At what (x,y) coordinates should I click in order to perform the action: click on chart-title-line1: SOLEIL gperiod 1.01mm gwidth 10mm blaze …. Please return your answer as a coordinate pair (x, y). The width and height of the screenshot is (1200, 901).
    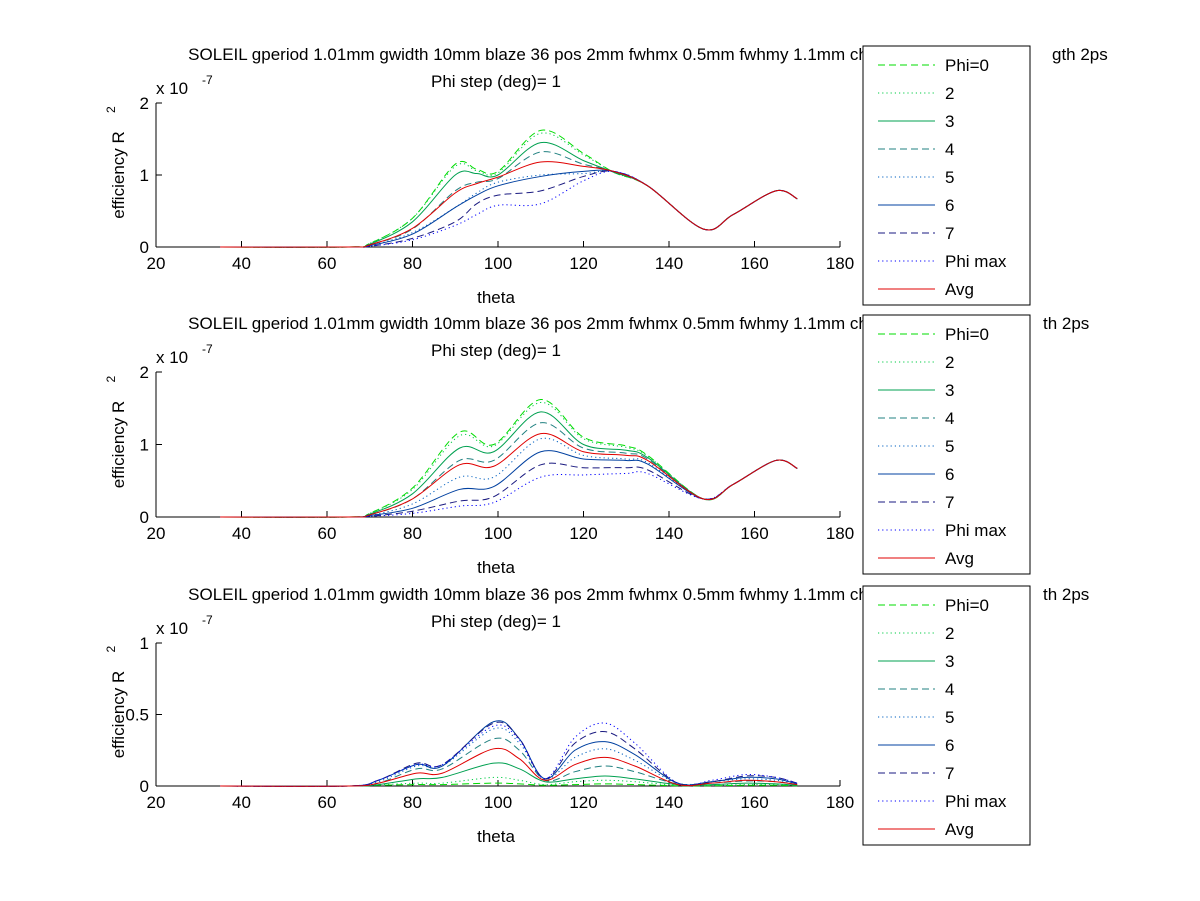
    Looking at the image, I should click on (545, 323).